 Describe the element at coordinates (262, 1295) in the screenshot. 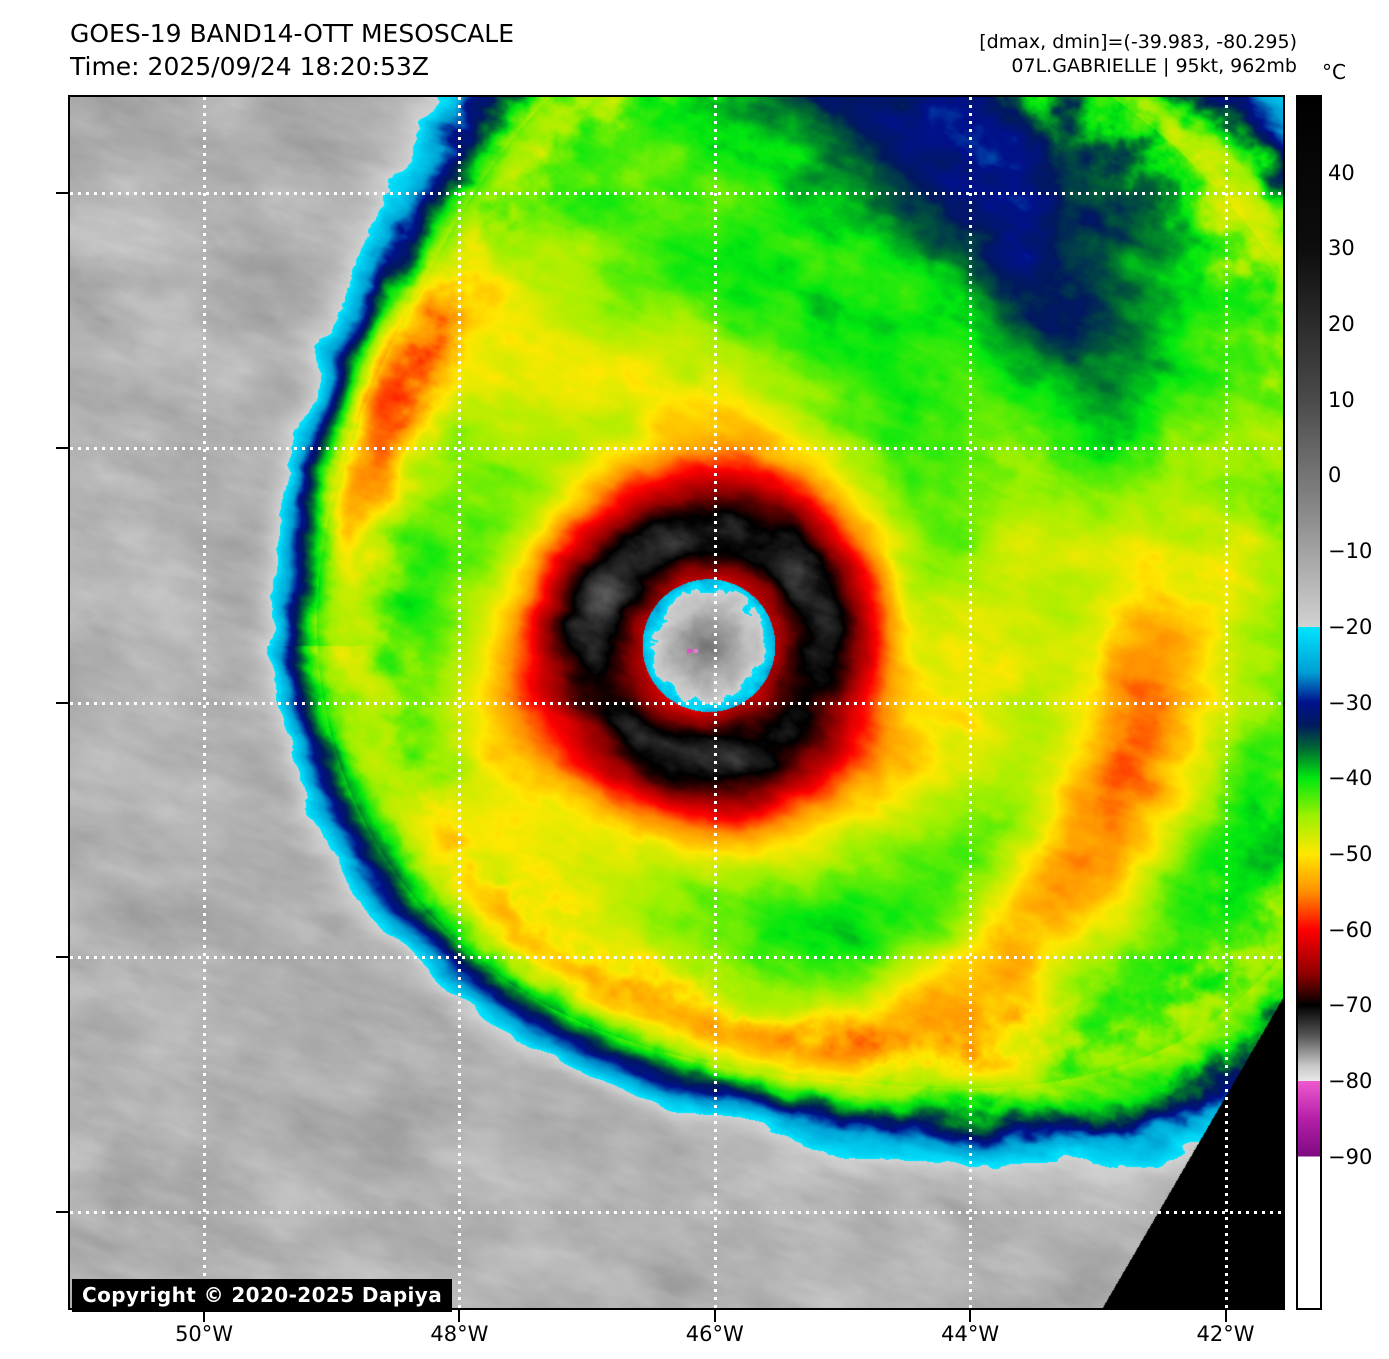

I see `copyright-badge: Copyright © 2020-2025 Dapiya` at that location.